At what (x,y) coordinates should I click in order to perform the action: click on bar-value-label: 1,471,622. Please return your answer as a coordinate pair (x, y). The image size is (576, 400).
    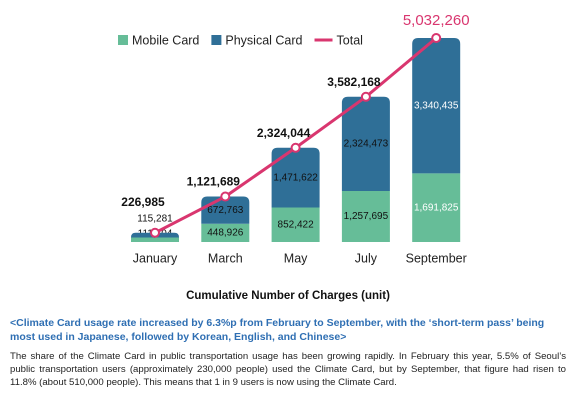
    Looking at the image, I should click on (295, 177).